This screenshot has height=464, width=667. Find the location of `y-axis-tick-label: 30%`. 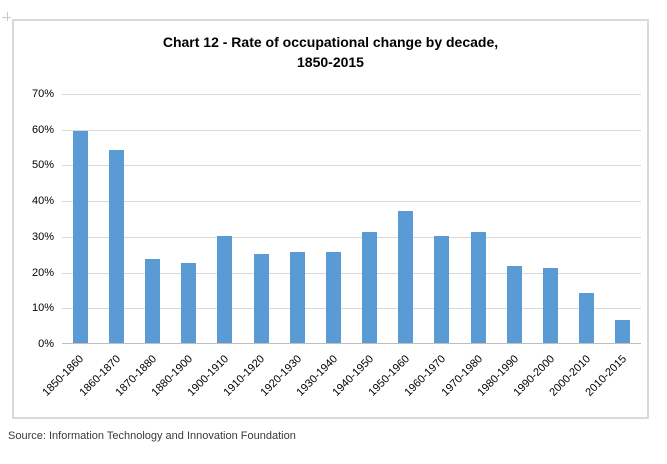

y-axis-tick-label: 30% is located at coordinates (42, 236).